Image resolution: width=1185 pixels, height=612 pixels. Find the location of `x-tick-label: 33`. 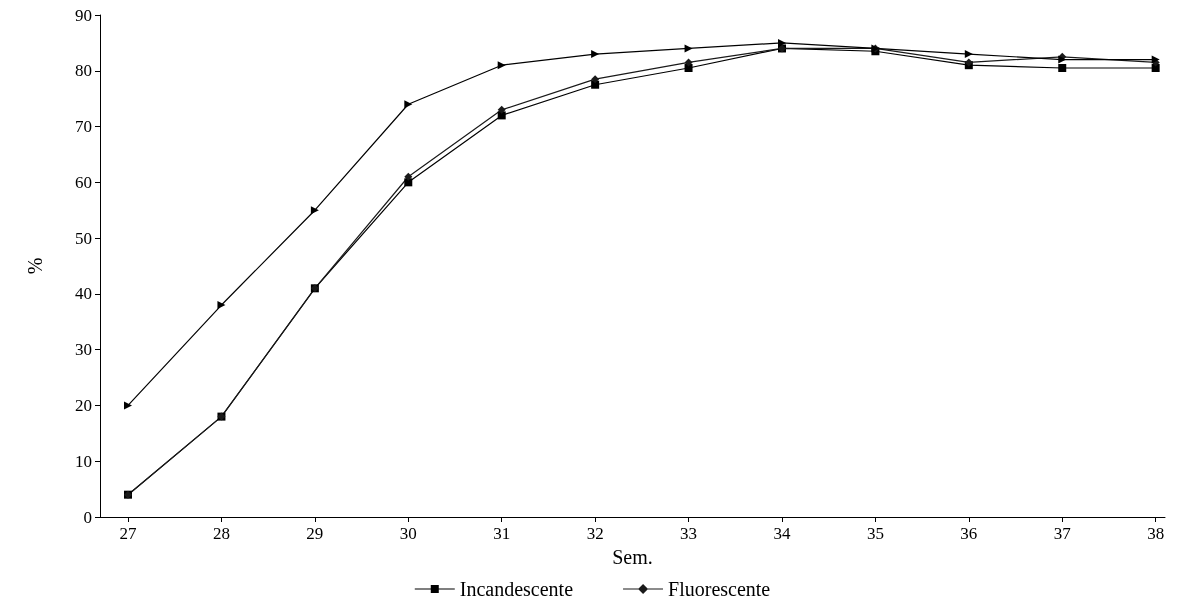

x-tick-label: 33 is located at coordinates (689, 533).